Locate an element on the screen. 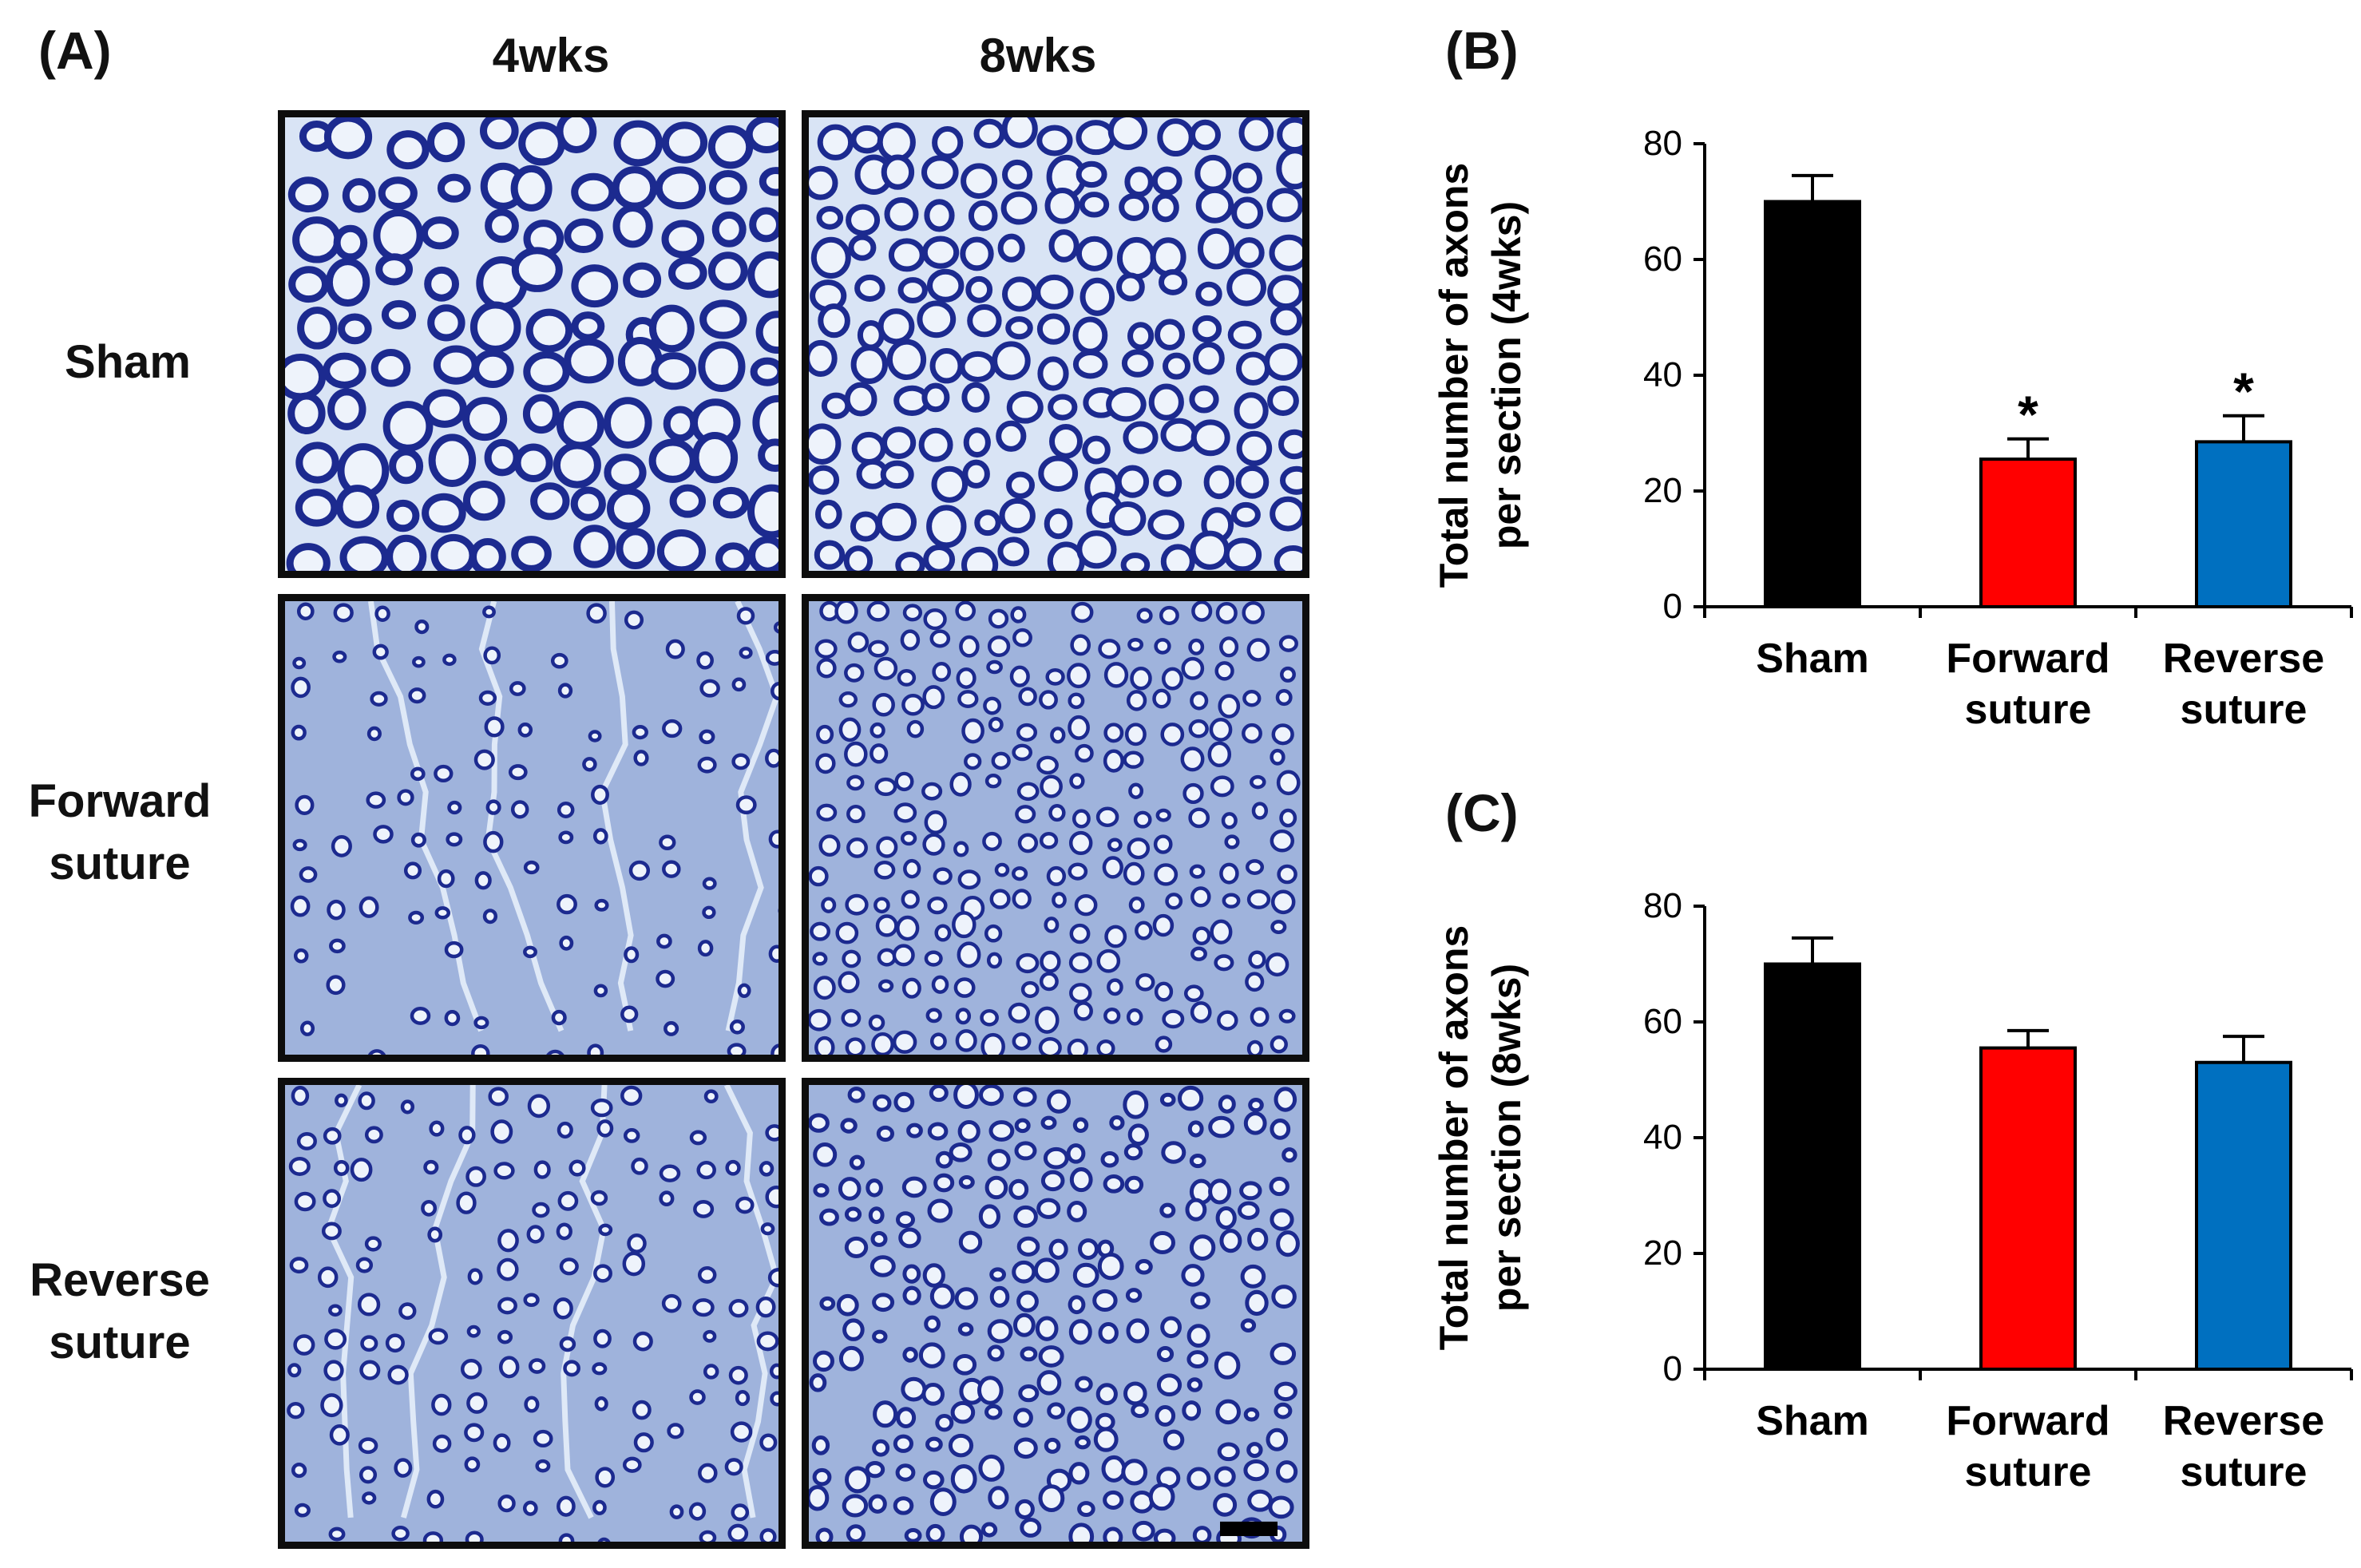  x-tick-label: suture is located at coordinates (2029, 1472).